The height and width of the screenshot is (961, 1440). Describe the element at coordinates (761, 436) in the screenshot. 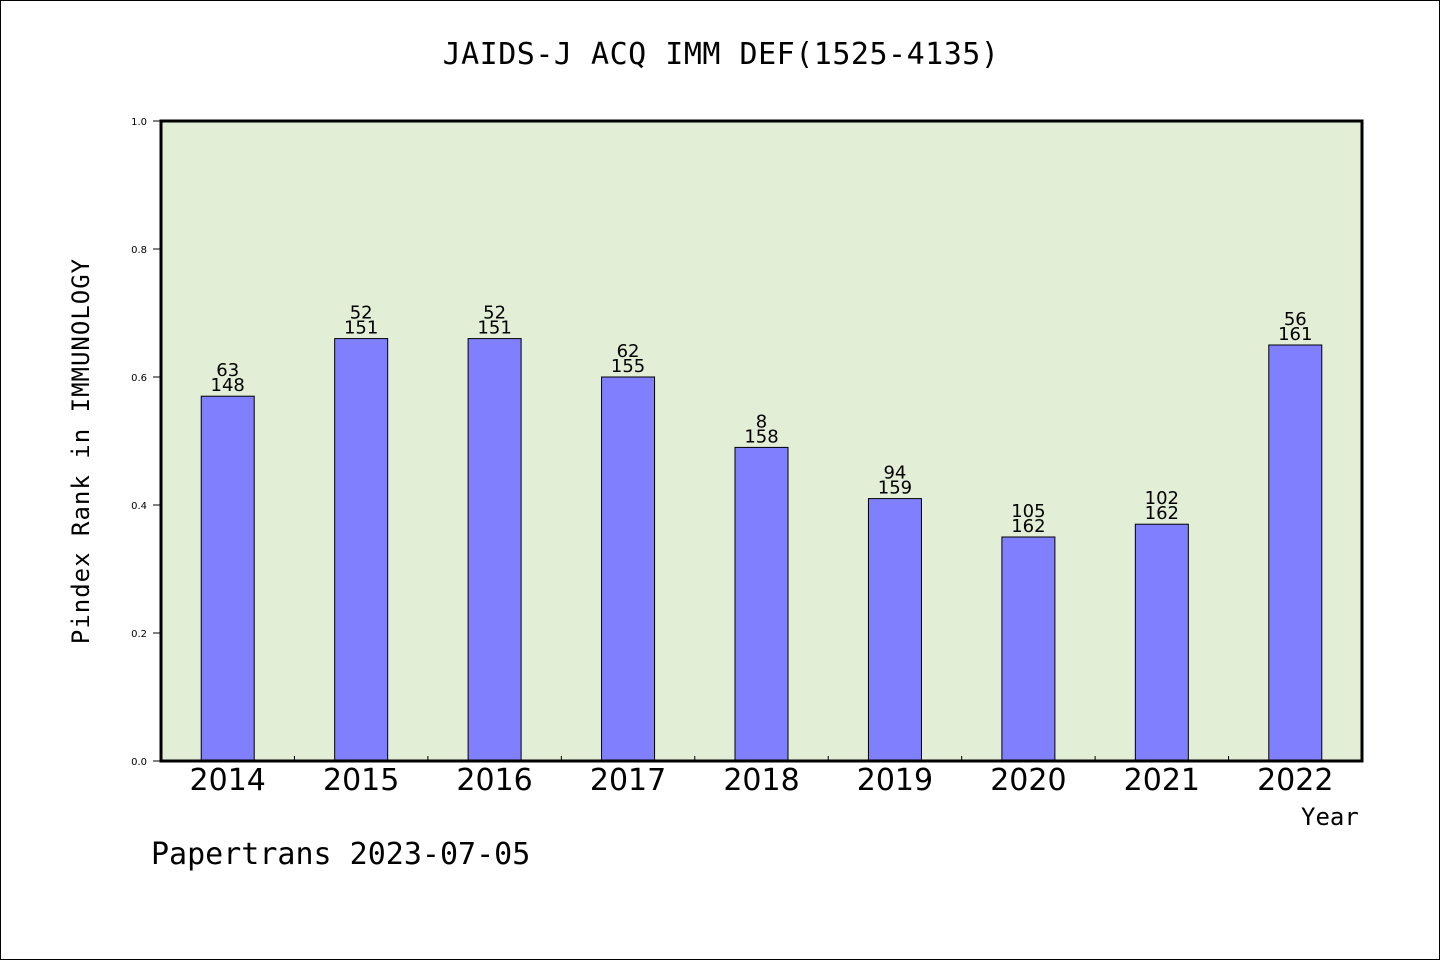

I see `data-label-total: 158` at that location.